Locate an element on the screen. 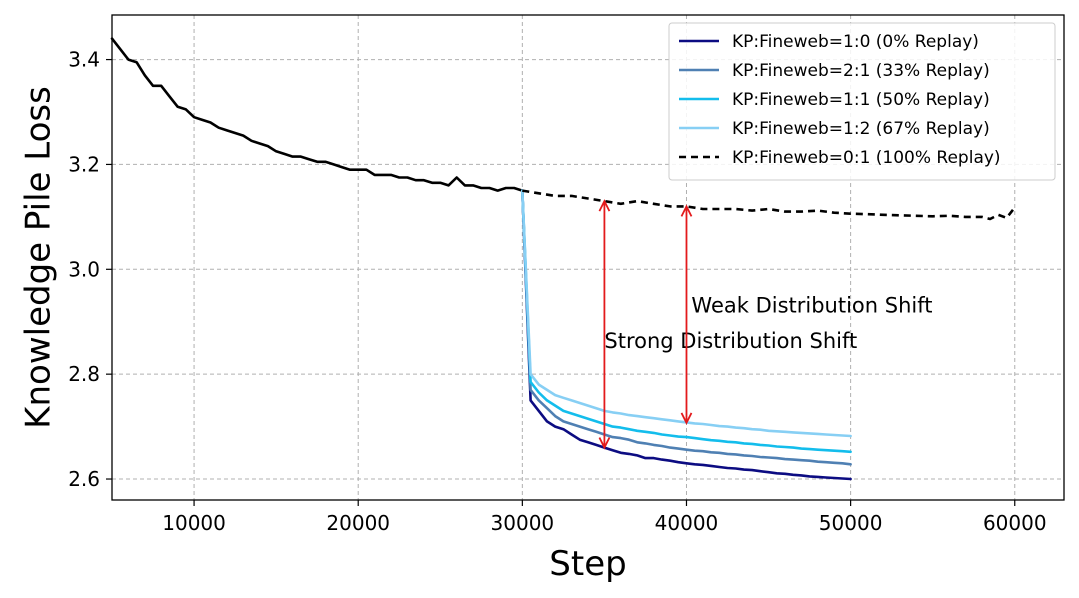  annotation-label: Strong Distribution Shift is located at coordinates (730, 341).